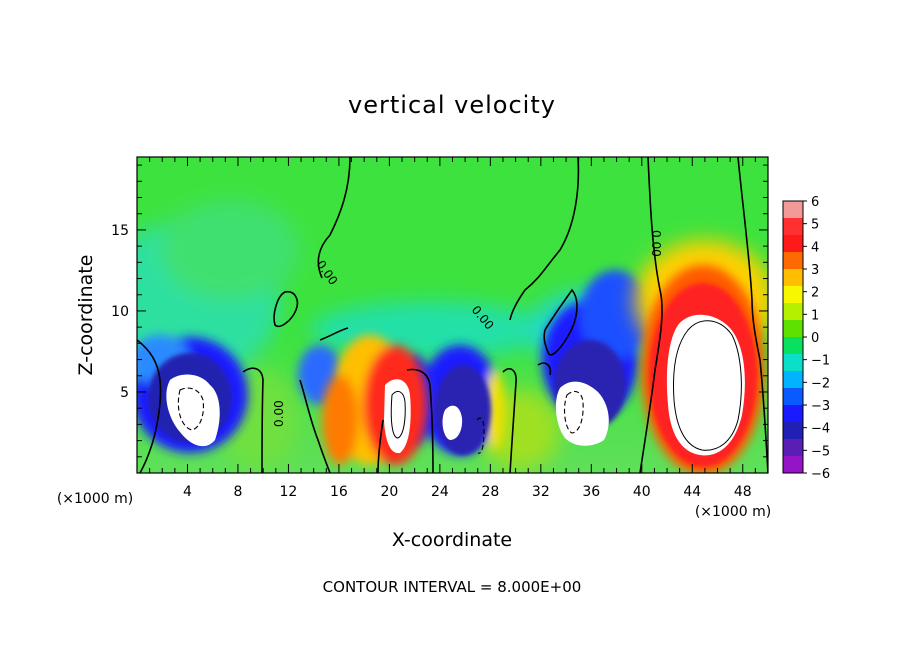  What do you see at coordinates (389, 492) in the screenshot?
I see `x-tick-label: 20` at bounding box center [389, 492].